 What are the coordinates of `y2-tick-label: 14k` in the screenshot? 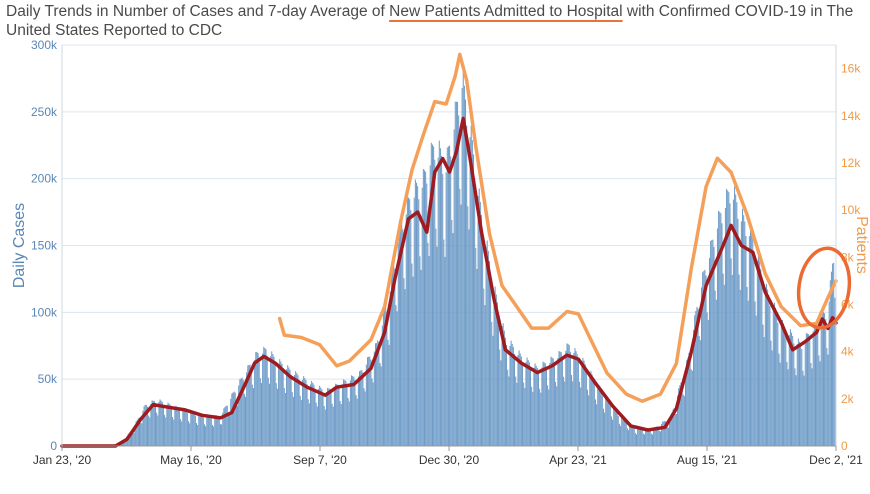 It's located at (851, 116).